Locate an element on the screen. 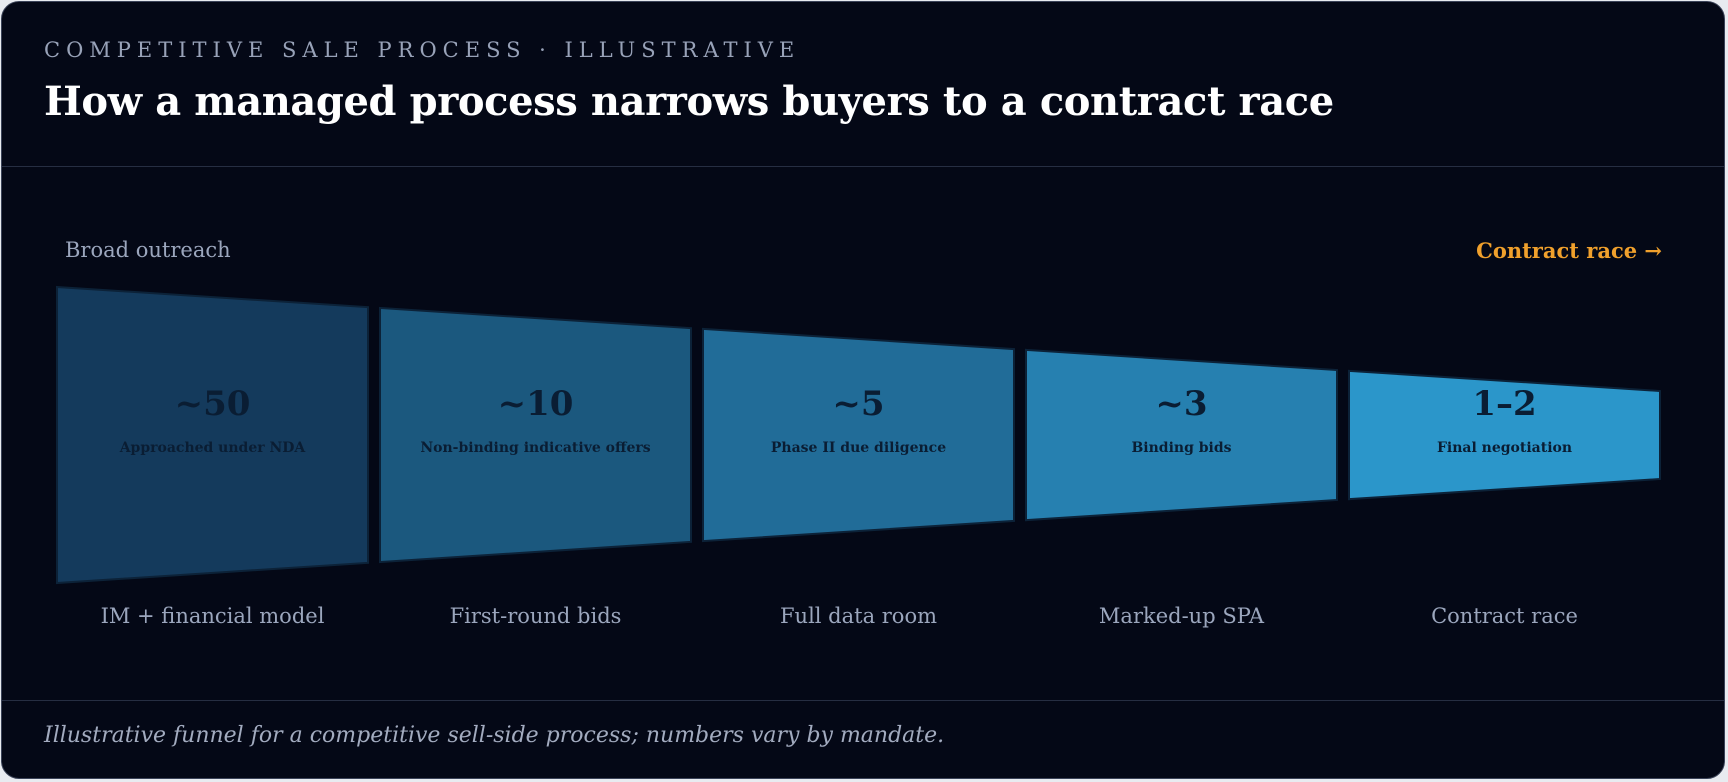  stage-name: Final negotiation is located at coordinates (1504, 448).